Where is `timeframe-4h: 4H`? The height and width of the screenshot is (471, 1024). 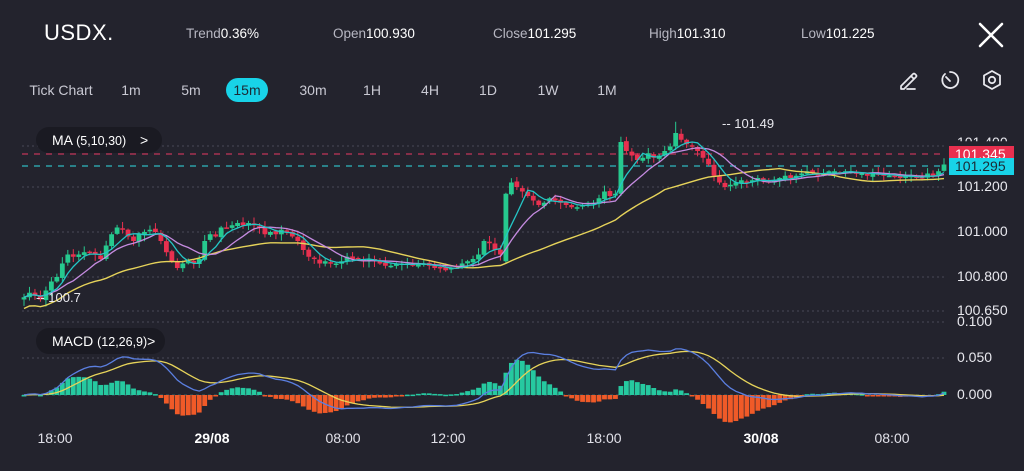 timeframe-4h: 4H is located at coordinates (430, 90).